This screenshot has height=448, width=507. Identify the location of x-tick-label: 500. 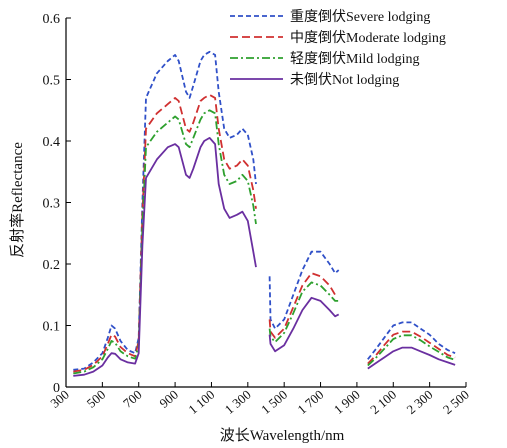
(96, 399).